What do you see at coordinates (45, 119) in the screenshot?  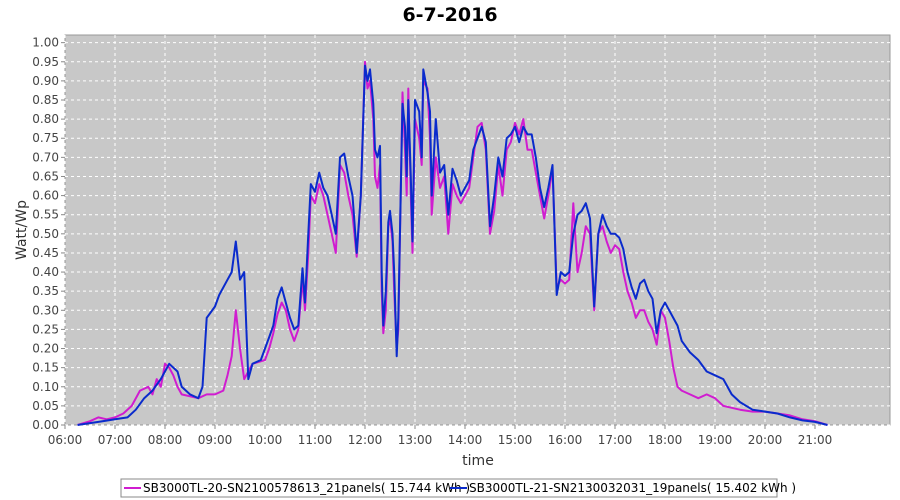 I see `y-tick-label: 0.80` at bounding box center [45, 119].